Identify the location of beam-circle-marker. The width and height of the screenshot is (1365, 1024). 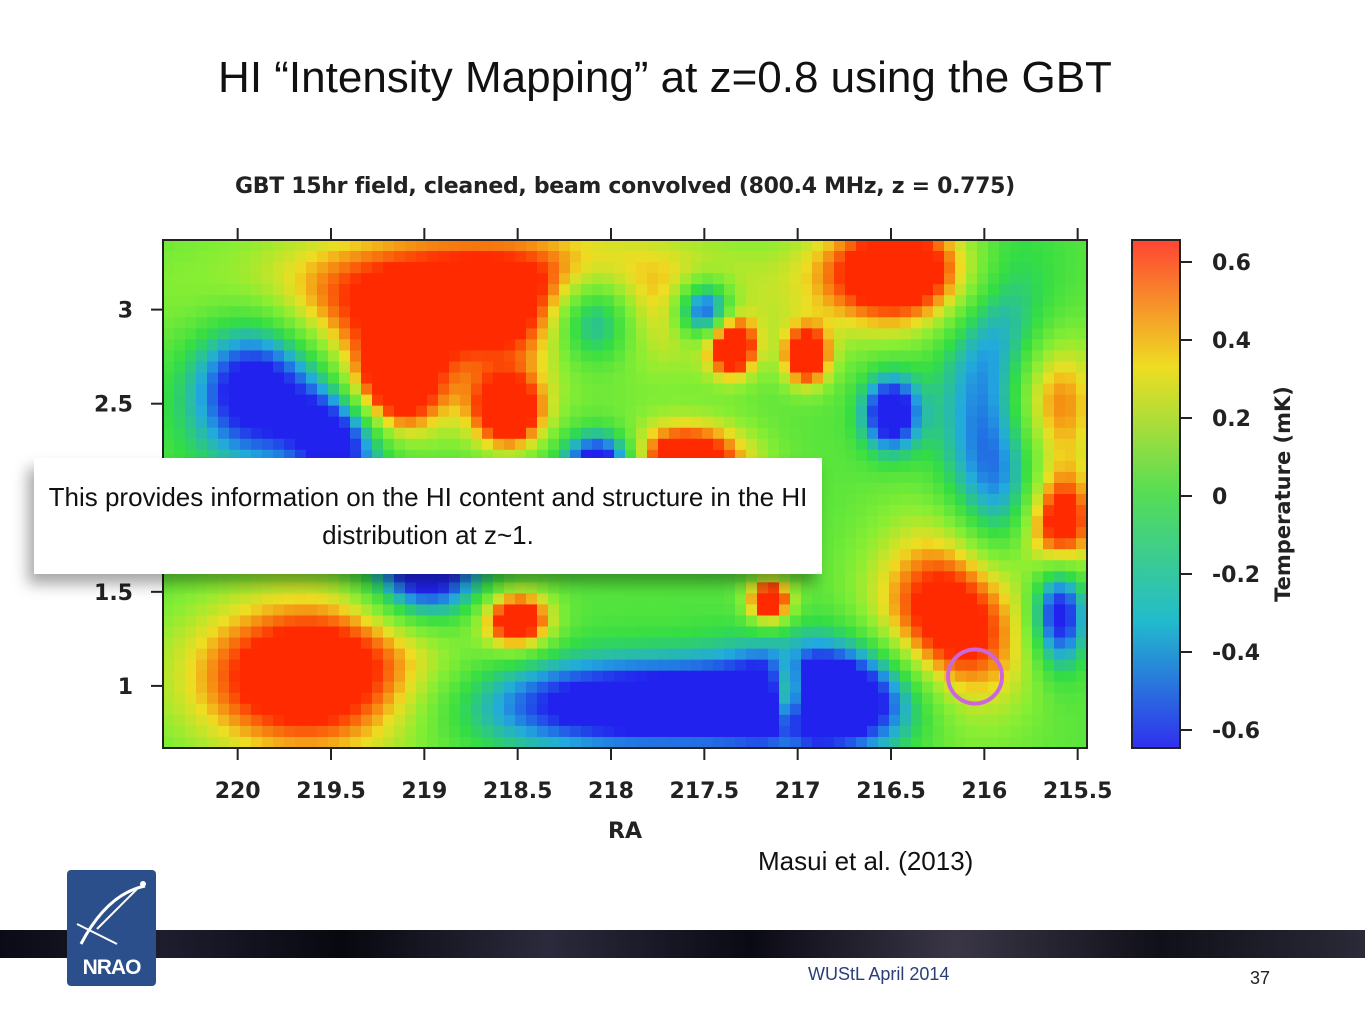
(975, 676).